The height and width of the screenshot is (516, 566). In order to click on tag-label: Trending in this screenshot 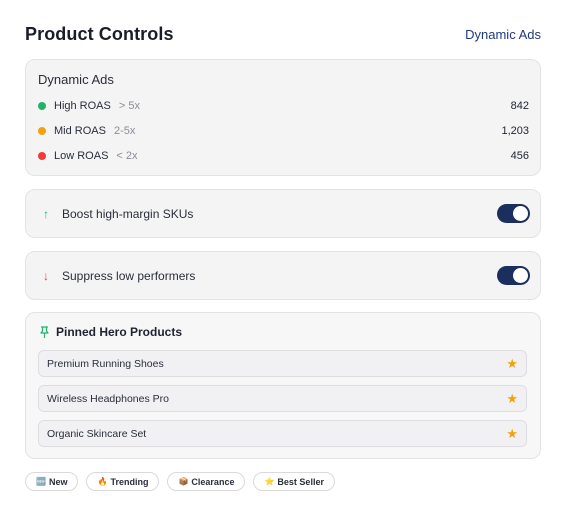, I will do `click(129, 481)`.